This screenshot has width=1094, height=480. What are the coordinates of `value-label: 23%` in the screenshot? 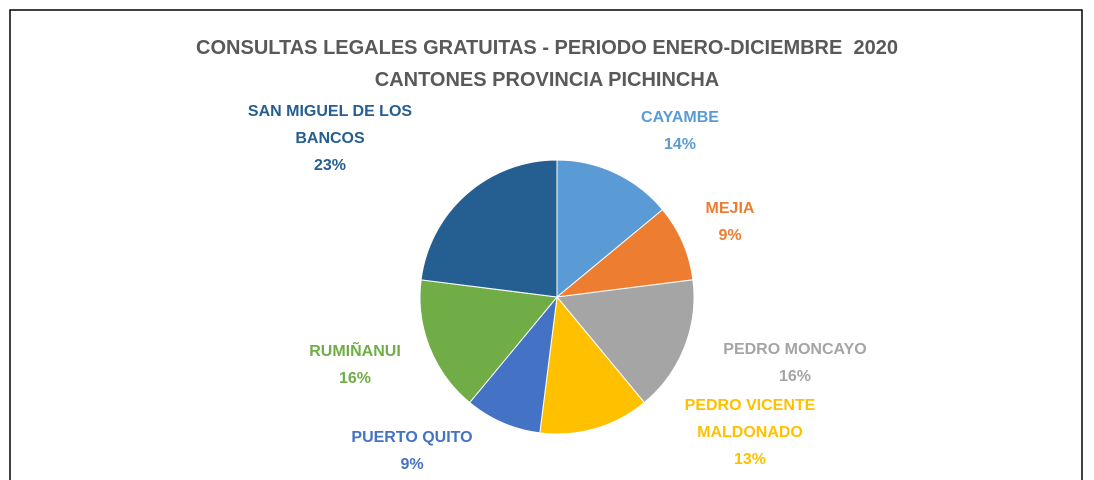 It's located at (330, 165).